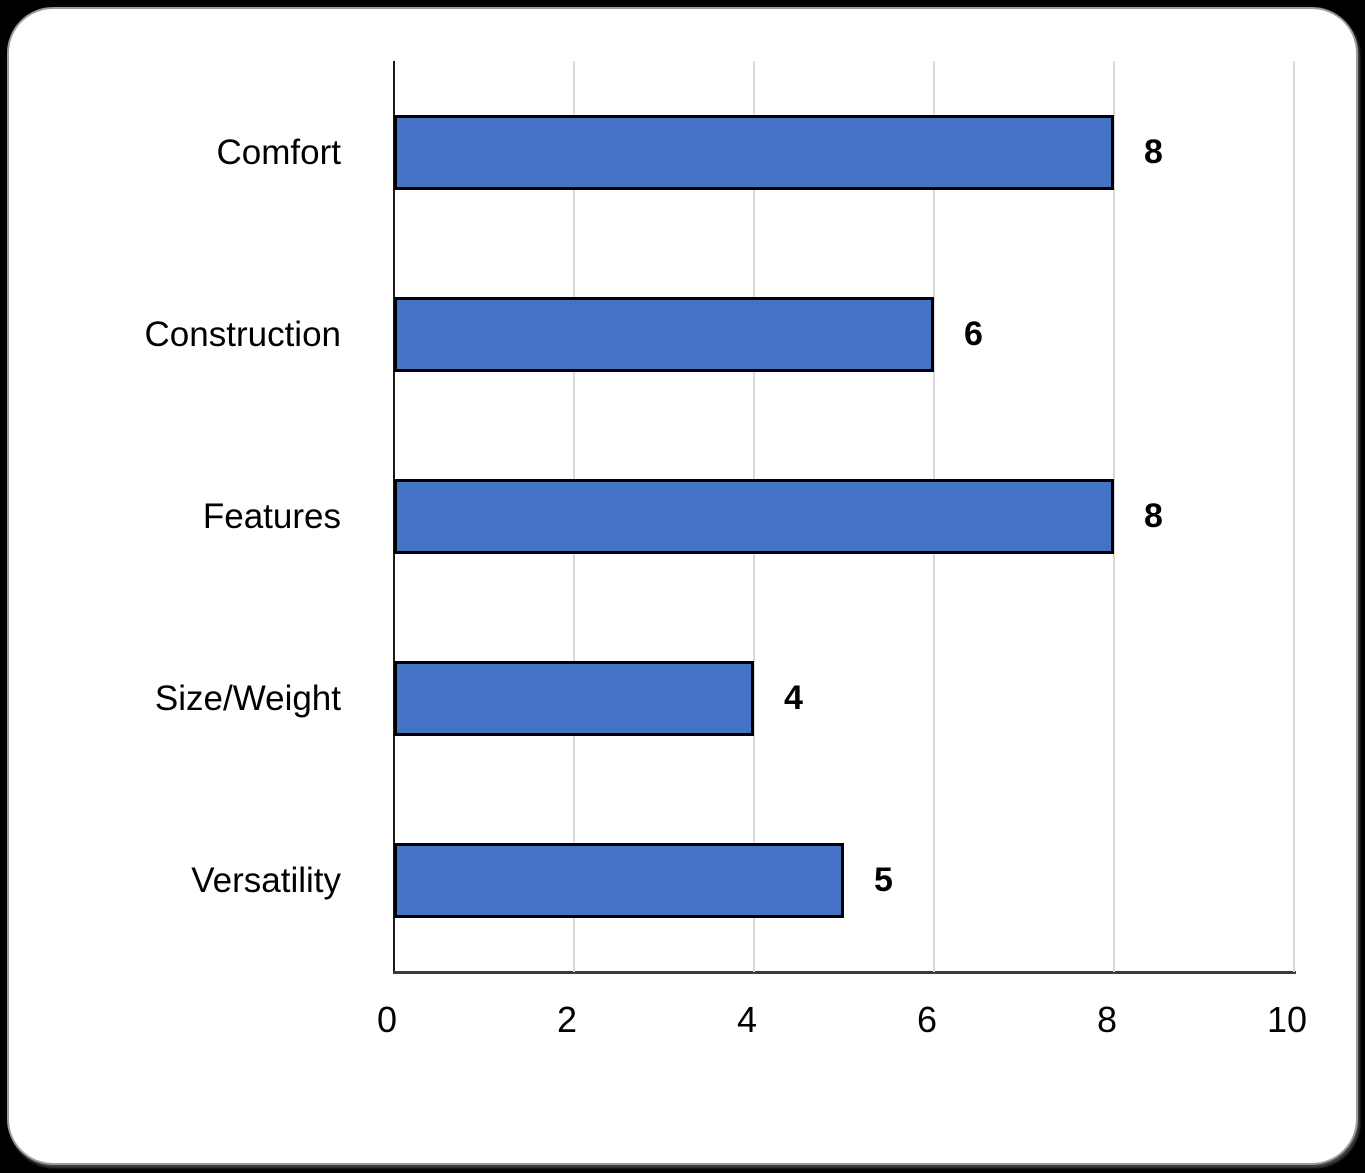 Image resolution: width=1365 pixels, height=1173 pixels. Describe the element at coordinates (747, 1019) in the screenshot. I see `x-tick-label-4: 4` at that location.